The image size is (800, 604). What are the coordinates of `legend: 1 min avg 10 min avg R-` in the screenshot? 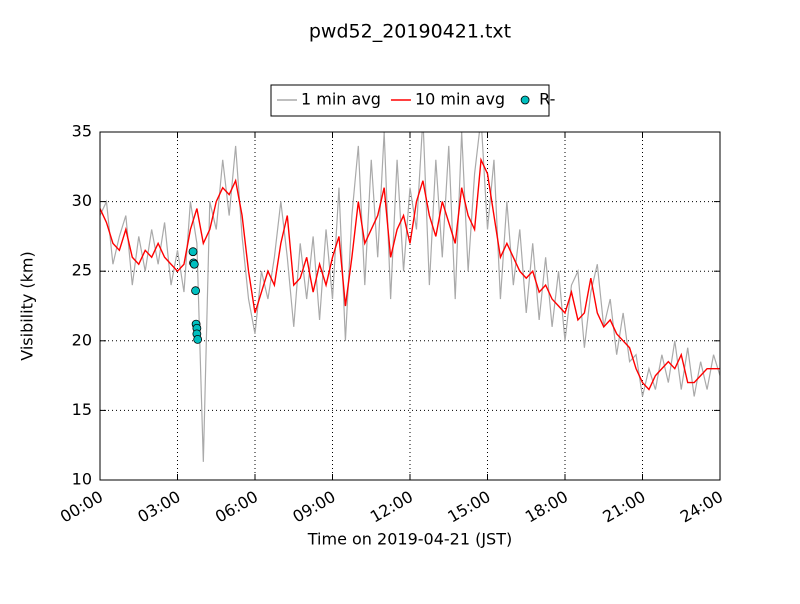 It's located at (412, 100).